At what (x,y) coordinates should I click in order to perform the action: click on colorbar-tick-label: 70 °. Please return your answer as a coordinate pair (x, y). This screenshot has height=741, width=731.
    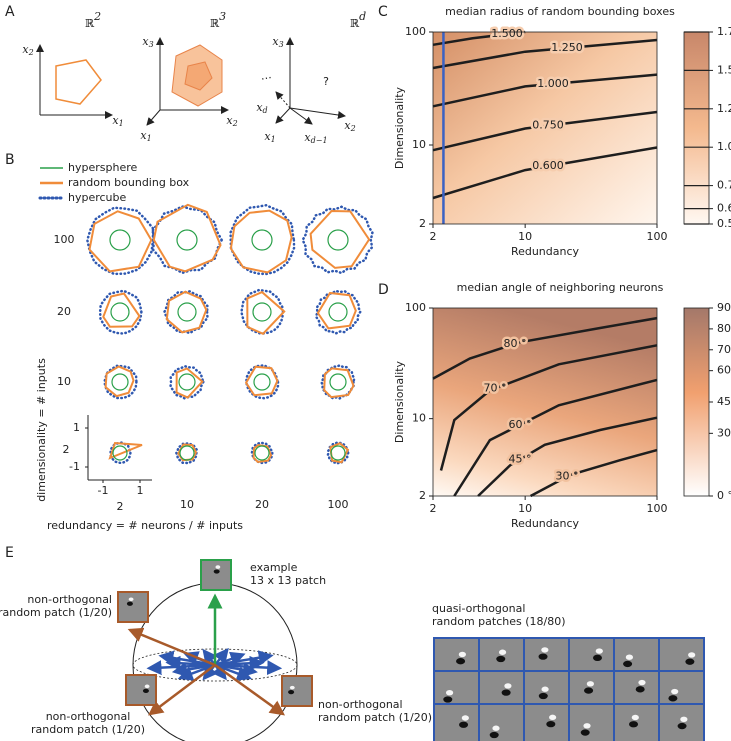
    Looking at the image, I should click on (724, 349).